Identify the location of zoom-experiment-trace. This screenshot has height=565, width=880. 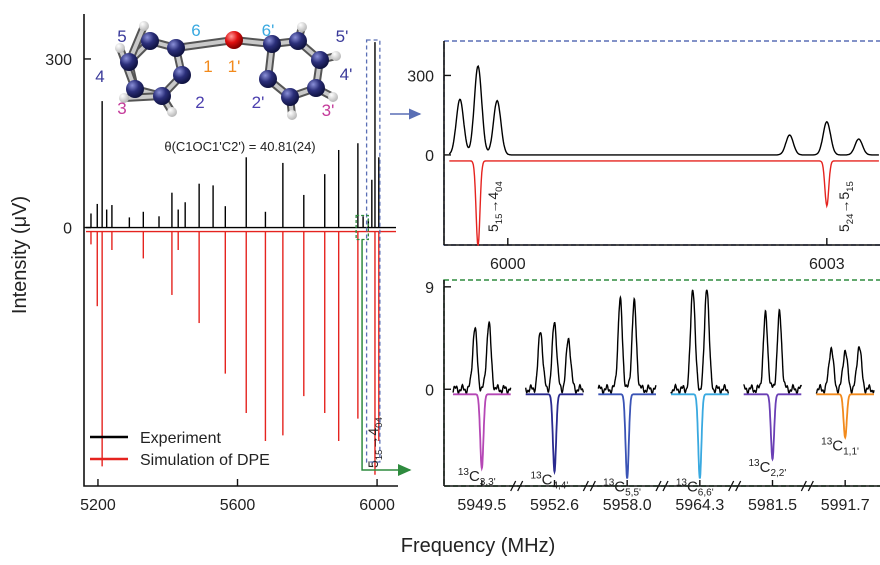
(663, 110).